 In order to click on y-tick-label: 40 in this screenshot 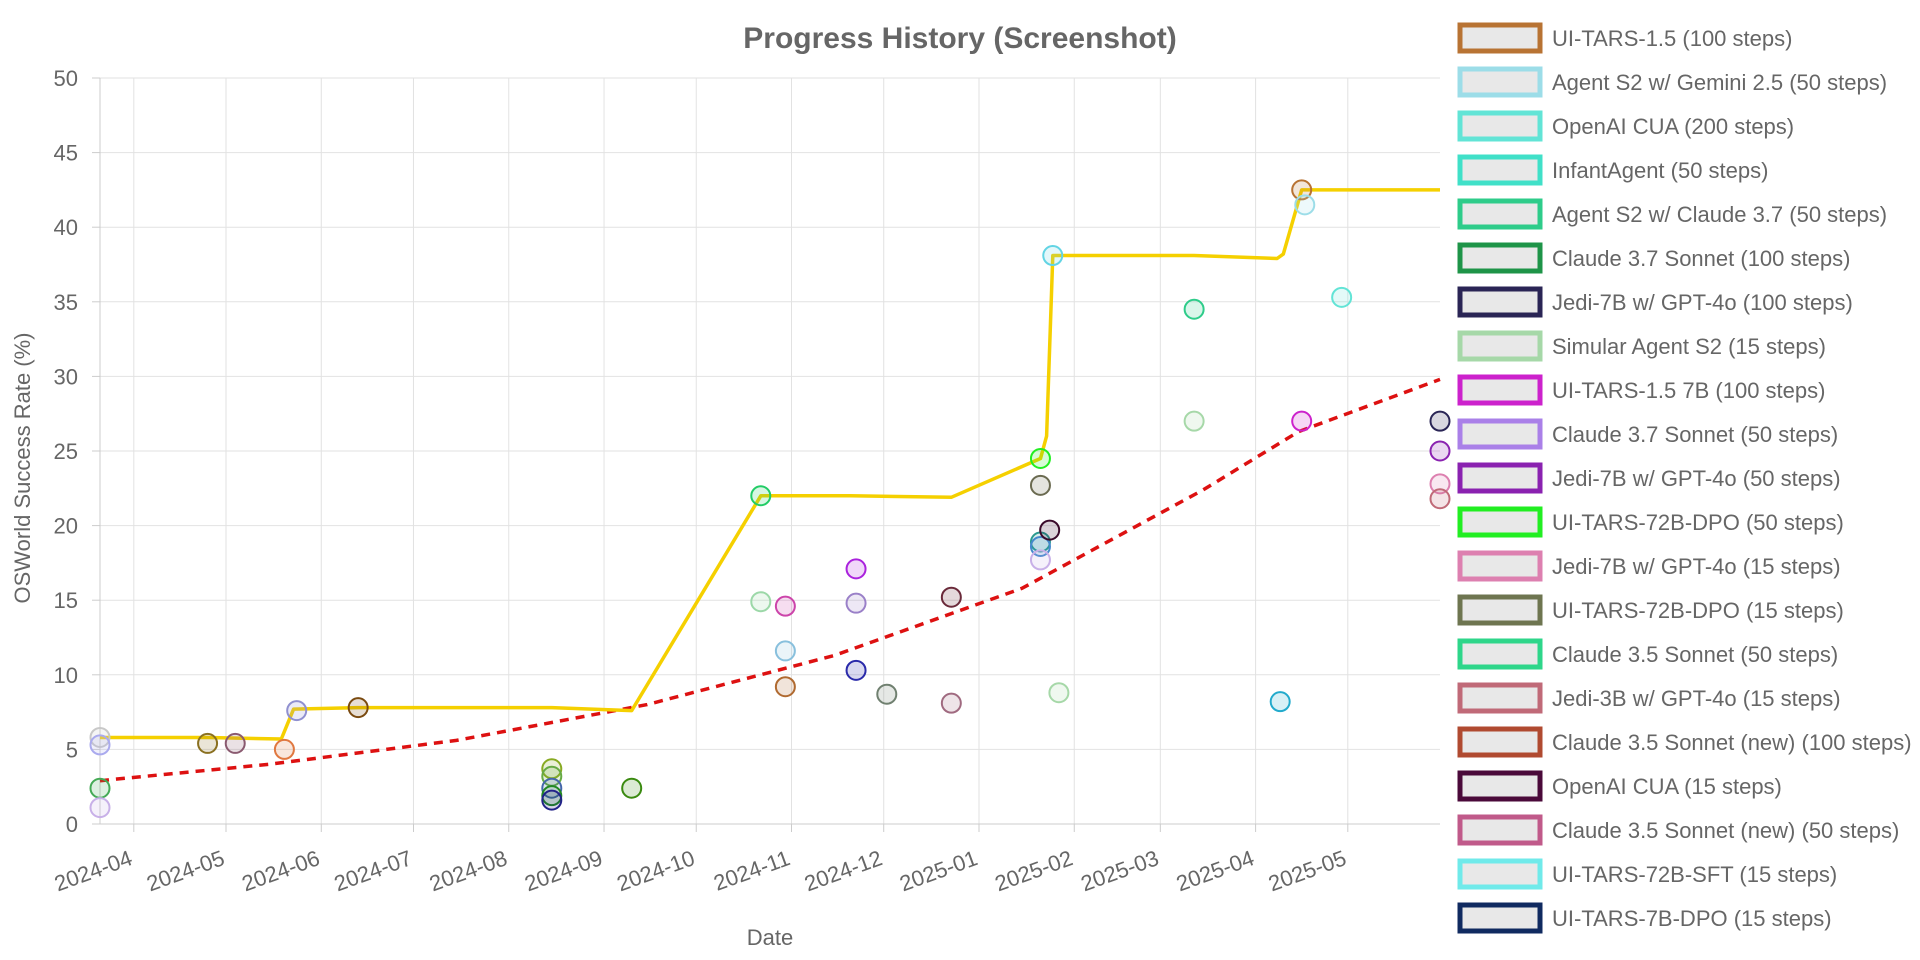, I will do `click(66, 227)`.